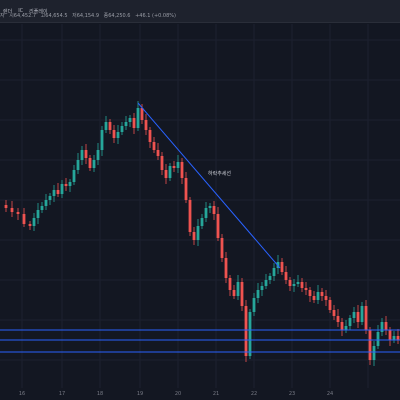 The height and width of the screenshot is (400, 400). I want to click on open-value: 시64,452.7, so click(23, 16).